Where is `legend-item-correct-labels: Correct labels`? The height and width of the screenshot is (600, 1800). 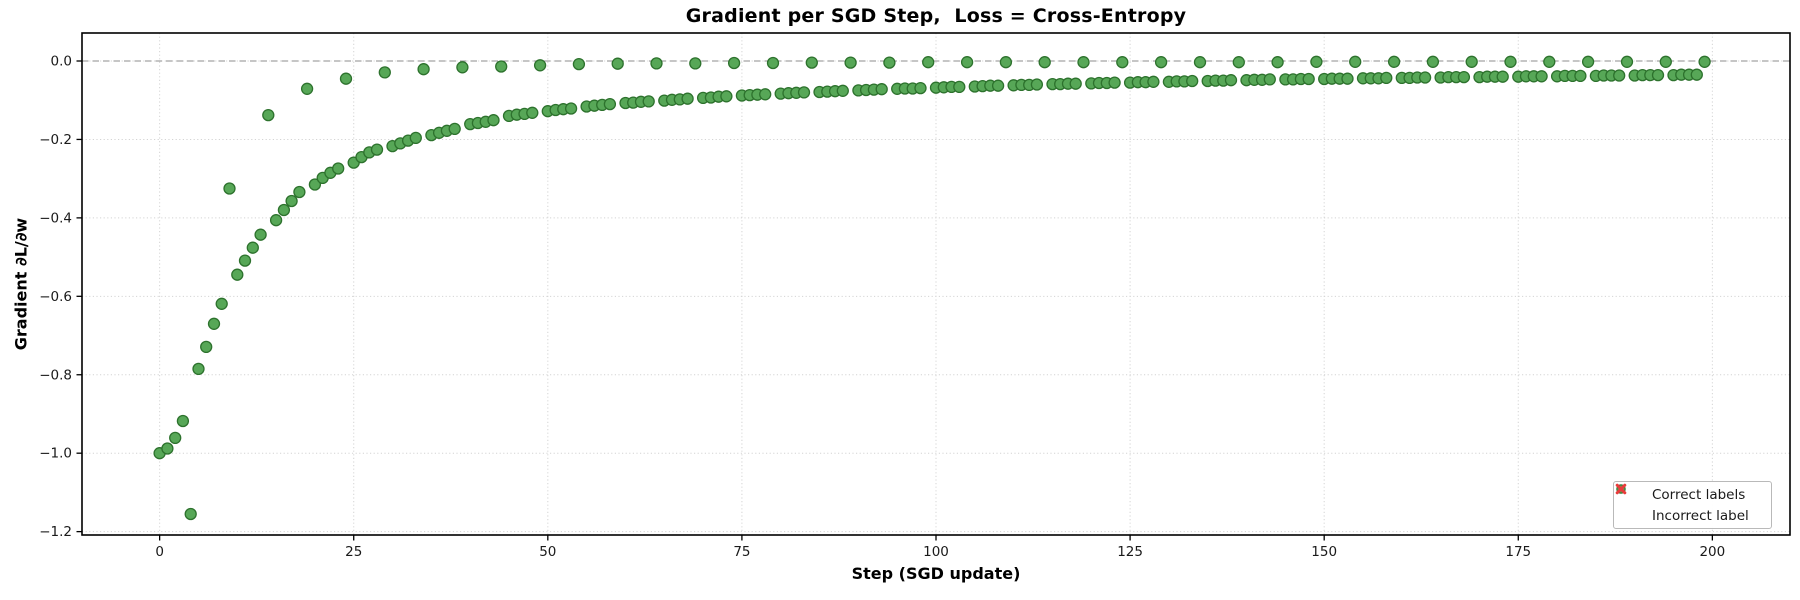 legend-item-correct-labels: Correct labels is located at coordinates (1689, 494).